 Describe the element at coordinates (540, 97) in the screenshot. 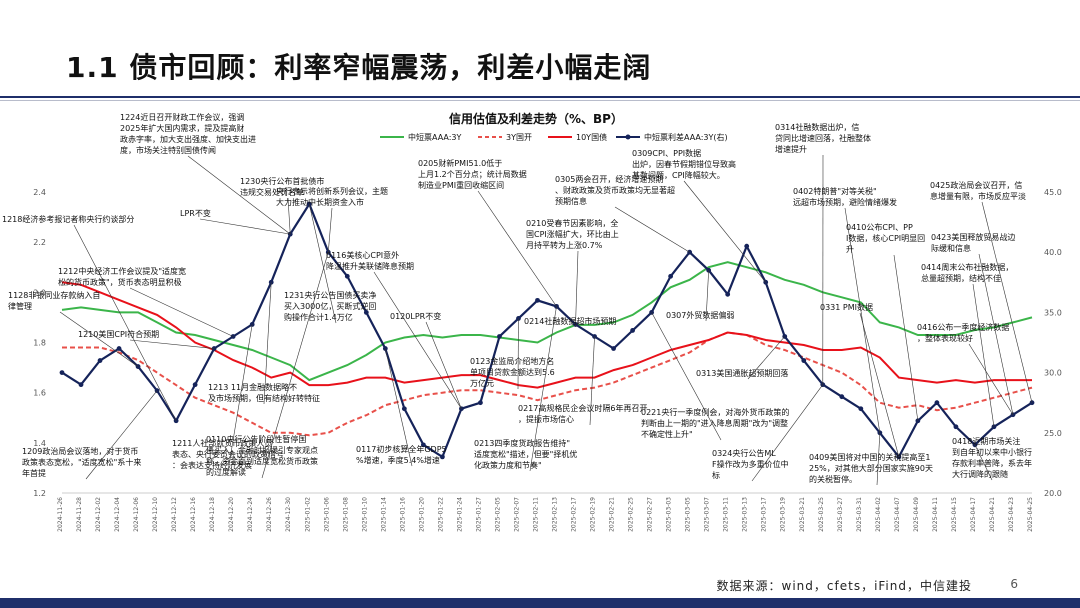

I see `title-divider` at that location.